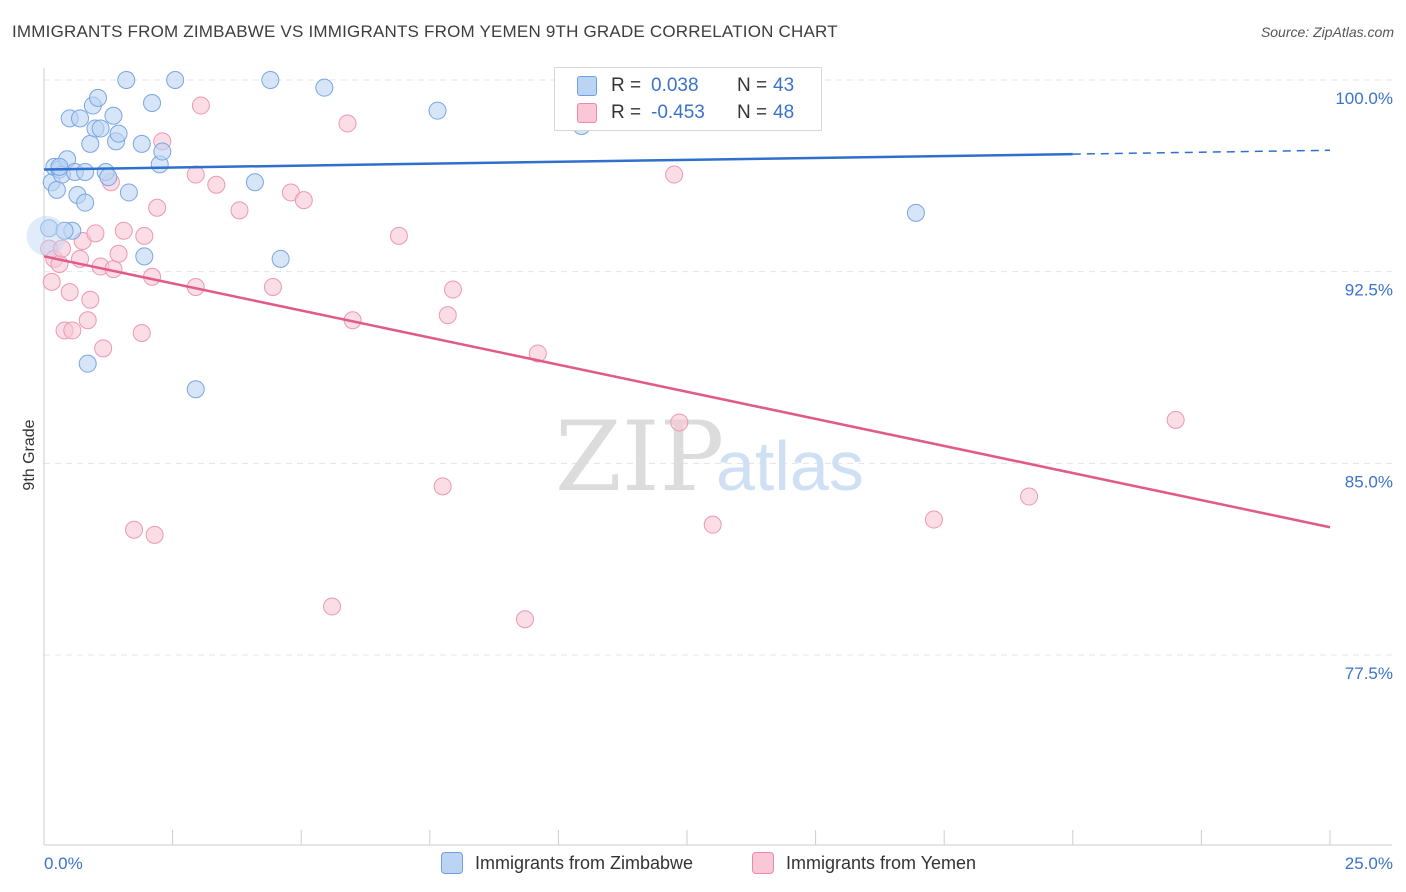 The image size is (1406, 892). What do you see at coordinates (790, 466) in the screenshot?
I see `watermark-atlas: atlas` at bounding box center [790, 466].